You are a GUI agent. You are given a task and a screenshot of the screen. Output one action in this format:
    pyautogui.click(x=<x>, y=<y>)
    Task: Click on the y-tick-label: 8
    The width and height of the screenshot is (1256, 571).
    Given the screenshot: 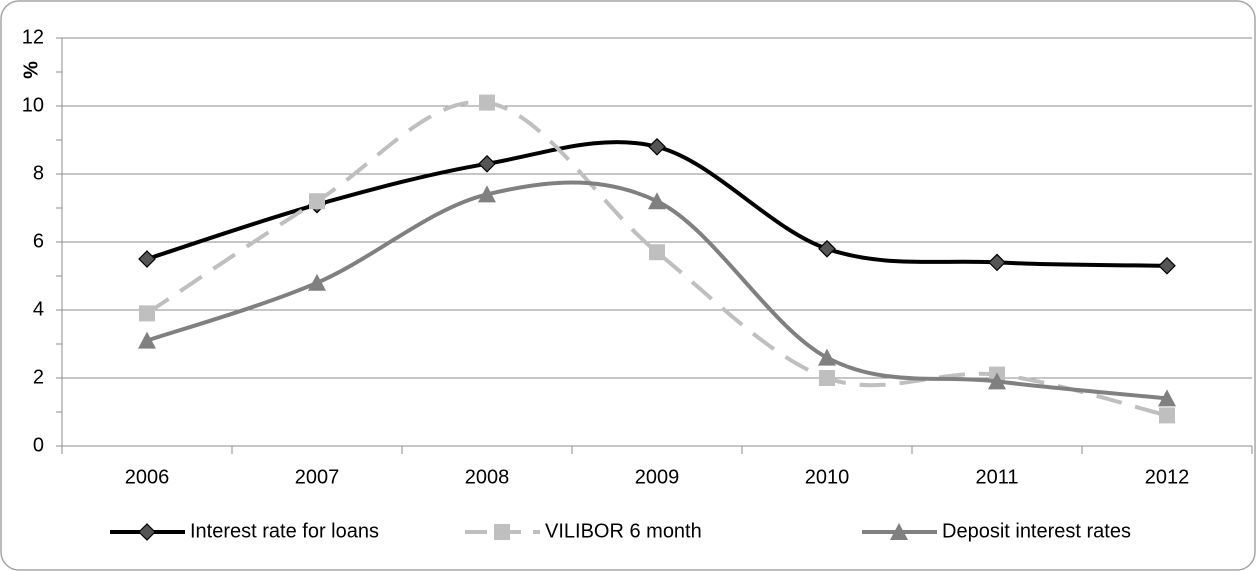 What is the action you would take?
    pyautogui.click(x=38, y=173)
    